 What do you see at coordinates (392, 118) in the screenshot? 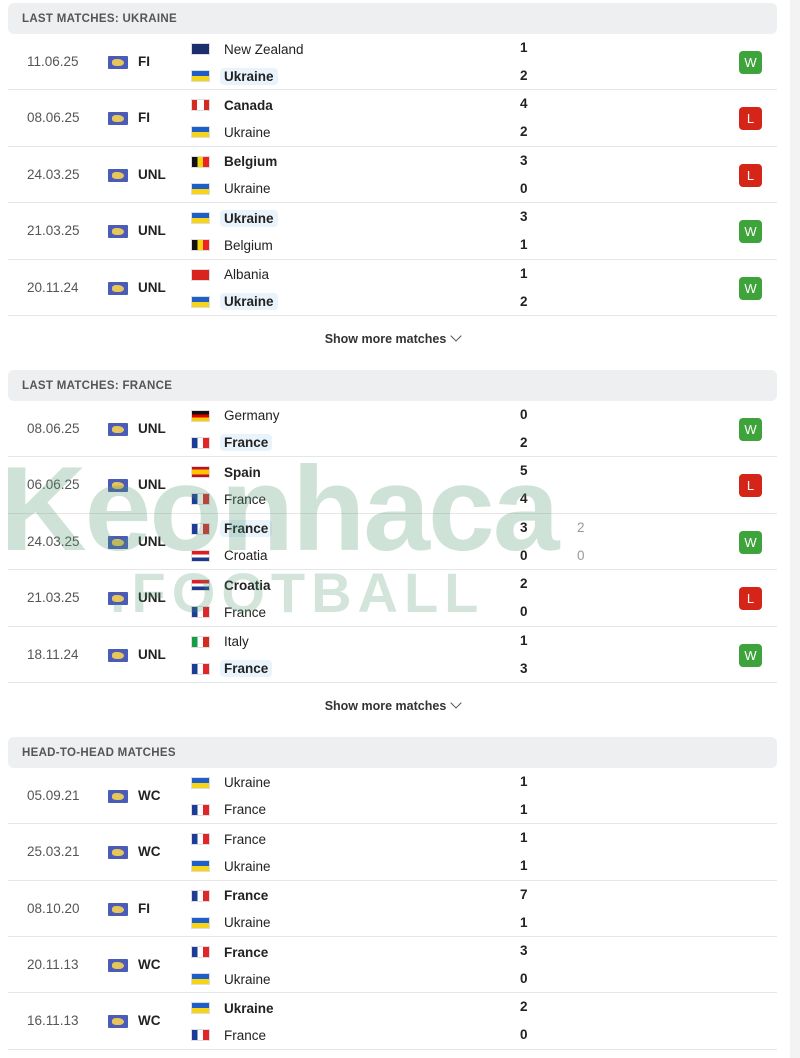
I see `match-row: 08.06.25 FI Canada Ukraine 4 2 L` at bounding box center [392, 118].